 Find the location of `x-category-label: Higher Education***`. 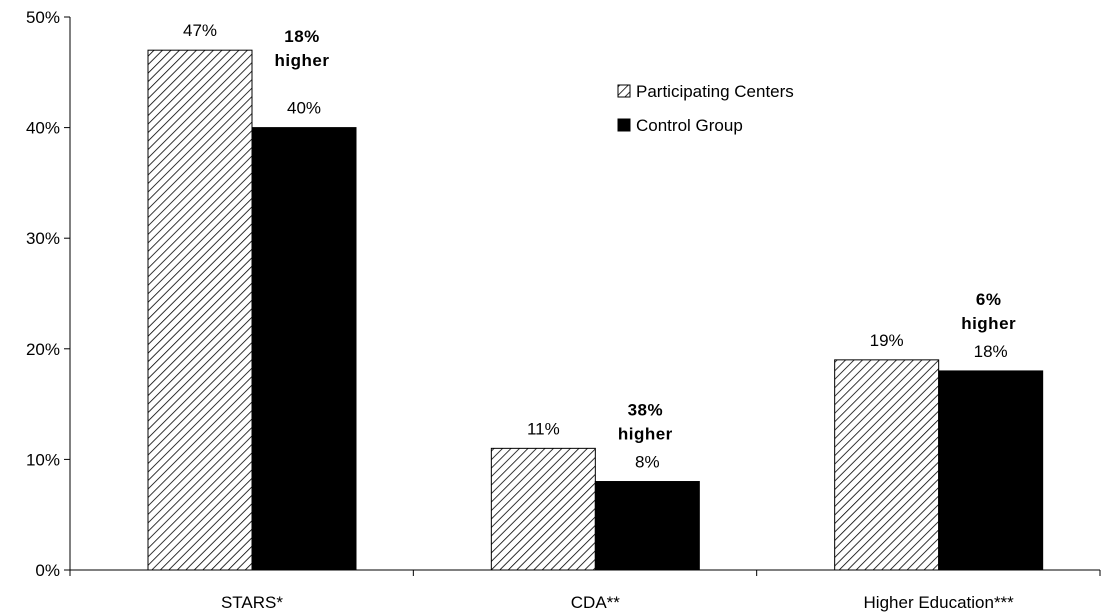

x-category-label: Higher Education*** is located at coordinates (939, 602).